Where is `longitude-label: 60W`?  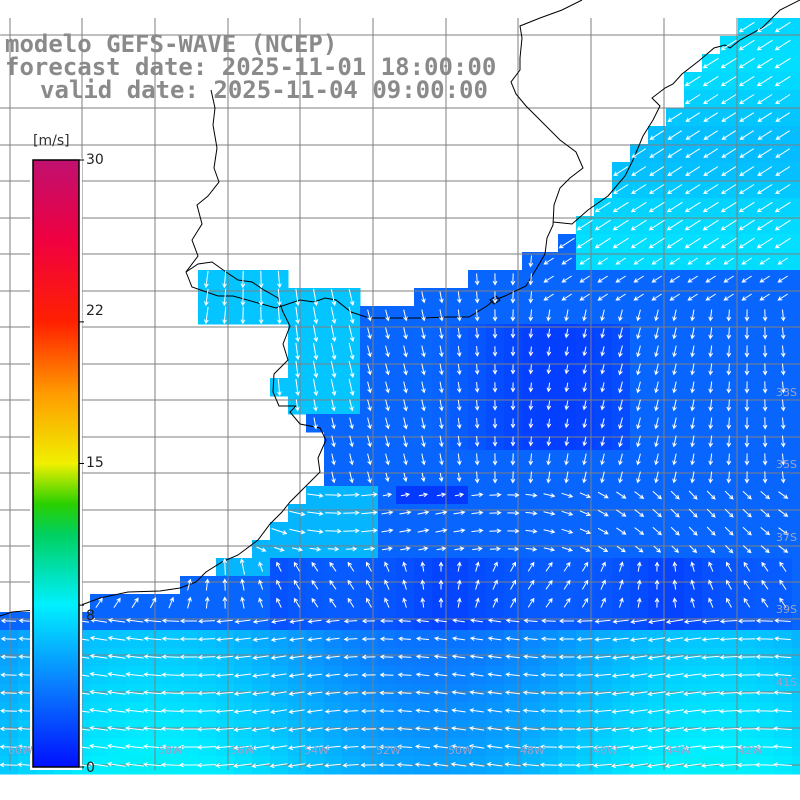 longitude-label: 60W is located at coordinates (20, 750).